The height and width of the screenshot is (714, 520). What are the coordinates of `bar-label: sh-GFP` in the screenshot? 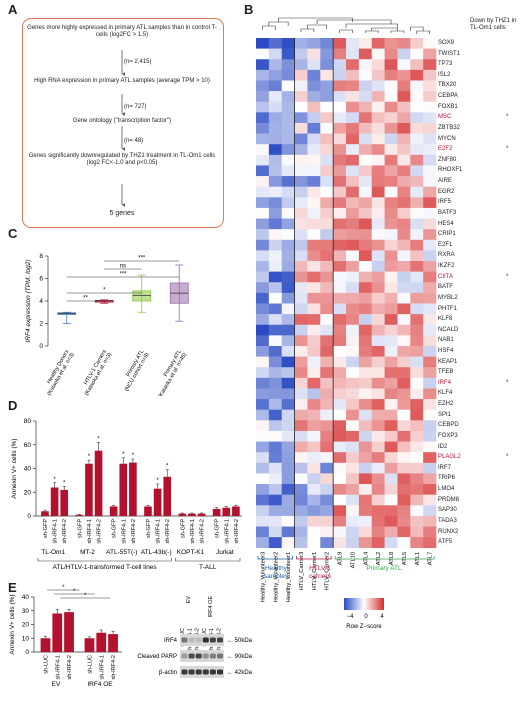 It's located at (115, 528).